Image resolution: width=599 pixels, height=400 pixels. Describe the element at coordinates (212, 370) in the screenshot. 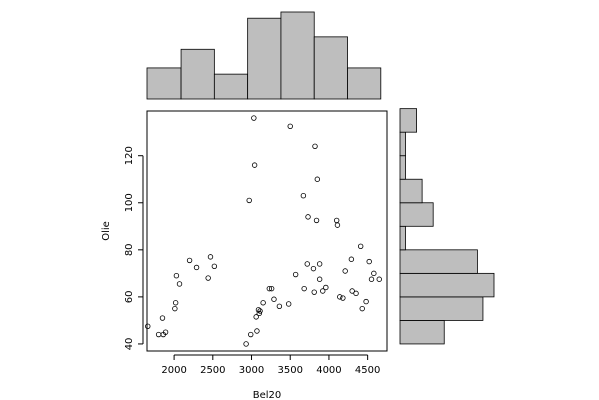

I see `x-tick-label: 2500` at that location.